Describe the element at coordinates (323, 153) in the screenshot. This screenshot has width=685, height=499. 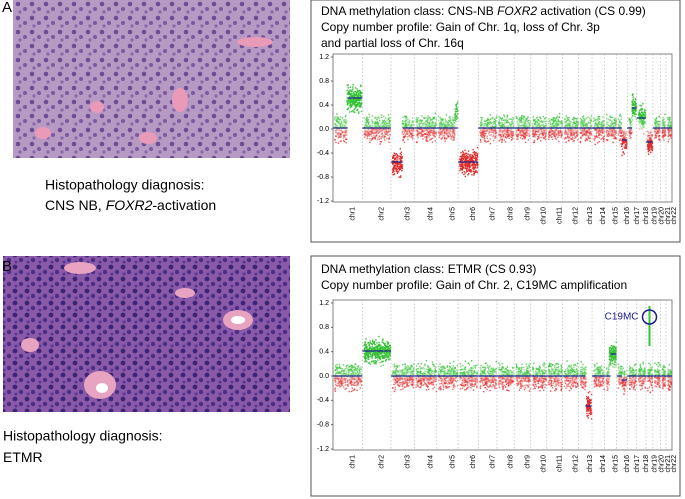
I see `y-tick-label: -0.4` at that location.